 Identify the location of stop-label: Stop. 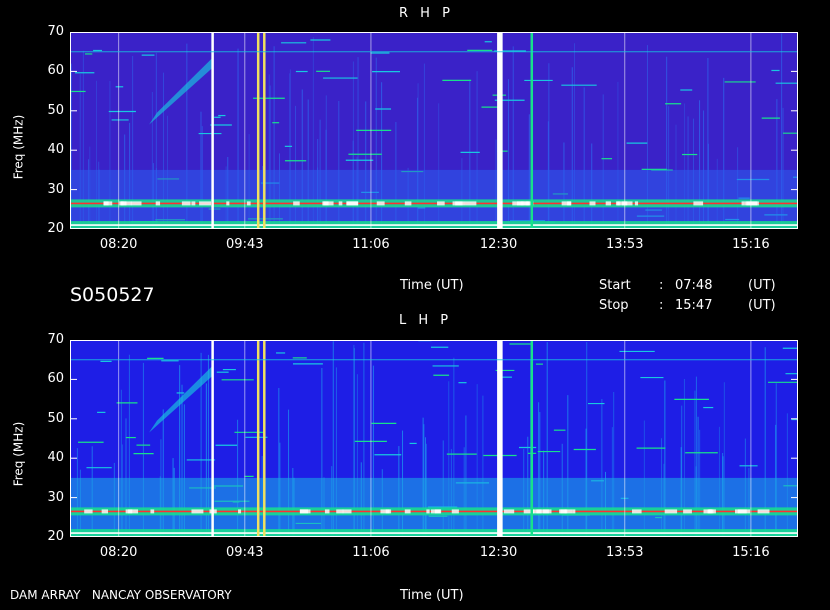
(614, 305).